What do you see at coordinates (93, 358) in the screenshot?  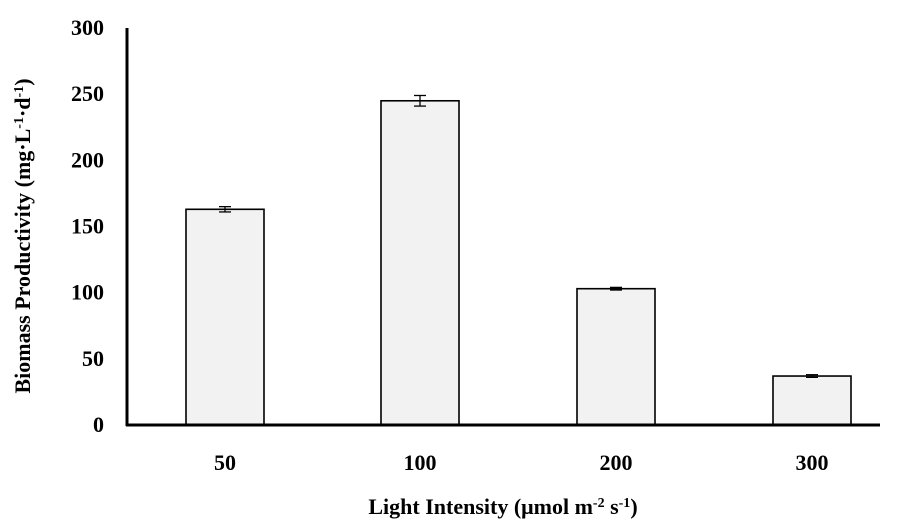 I see `y-tick-label: 50` at bounding box center [93, 358].